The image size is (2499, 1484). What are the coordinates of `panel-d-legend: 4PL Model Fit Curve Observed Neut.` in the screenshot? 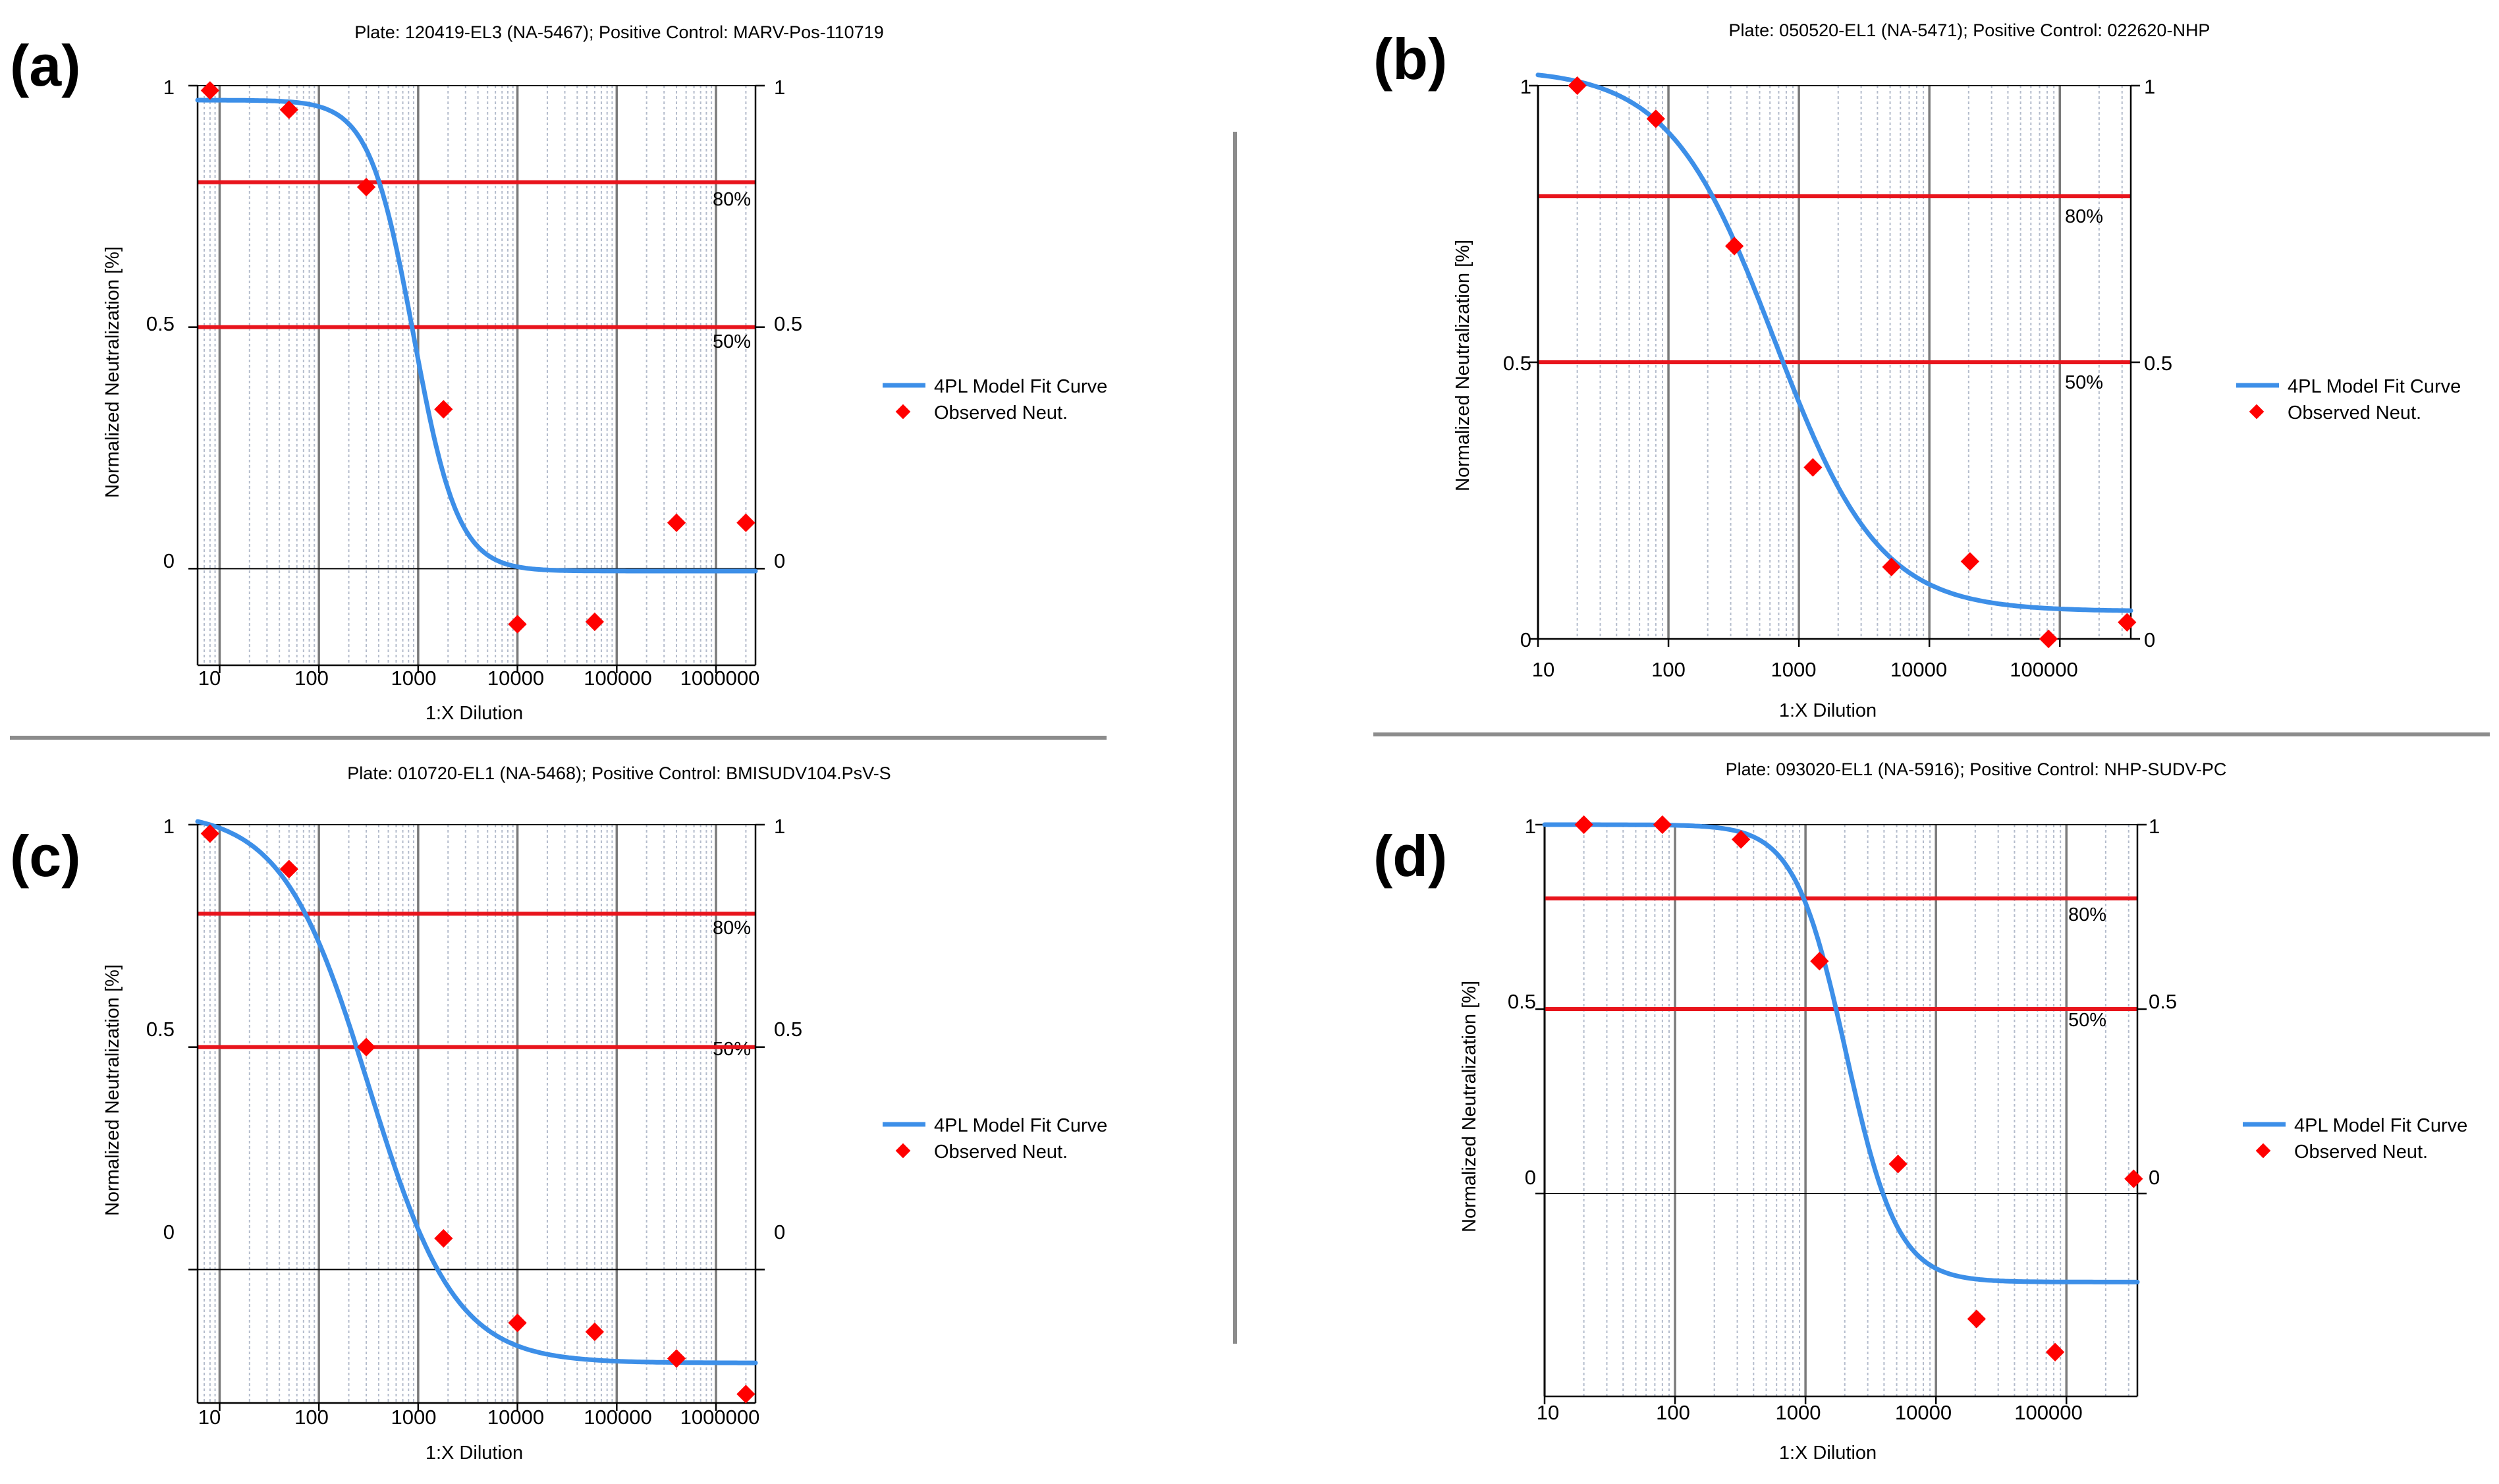 It's located at (2355, 1139).